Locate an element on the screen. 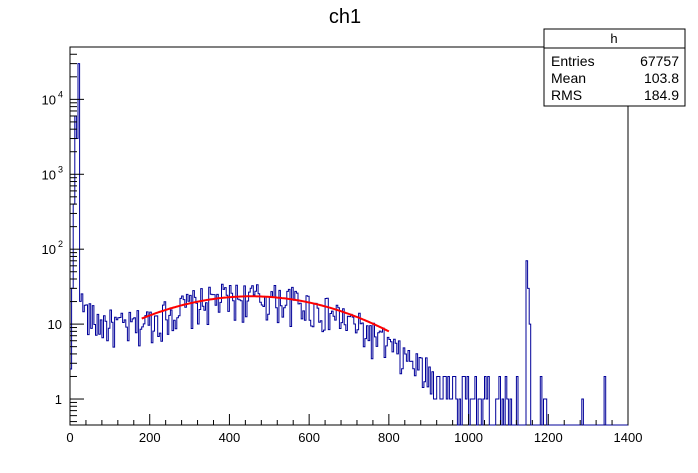 Image resolution: width=698 pixels, height=473 pixels. stats-rms-label: RMS is located at coordinates (566, 95).